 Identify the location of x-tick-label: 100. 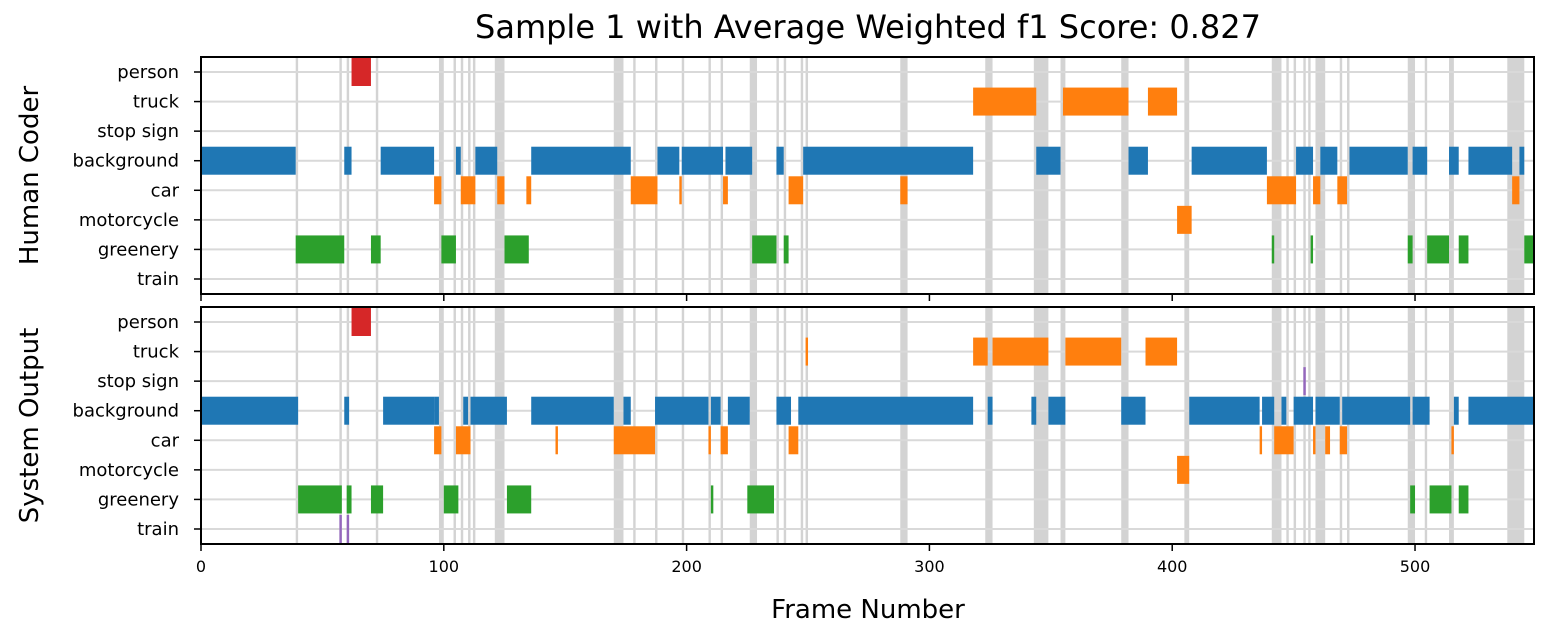
(444, 566).